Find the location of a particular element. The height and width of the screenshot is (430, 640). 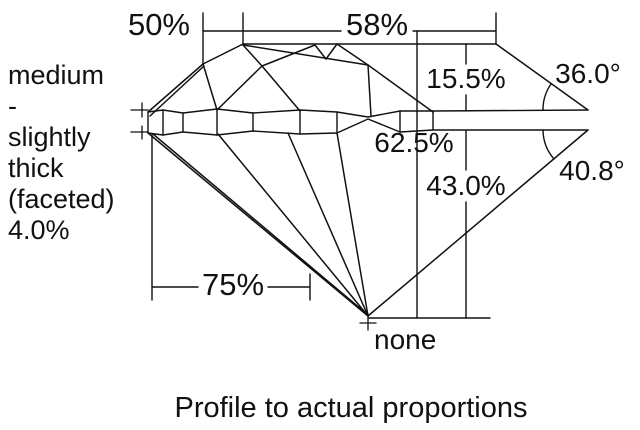

total-depth-label: 62.5% is located at coordinates (414, 142).